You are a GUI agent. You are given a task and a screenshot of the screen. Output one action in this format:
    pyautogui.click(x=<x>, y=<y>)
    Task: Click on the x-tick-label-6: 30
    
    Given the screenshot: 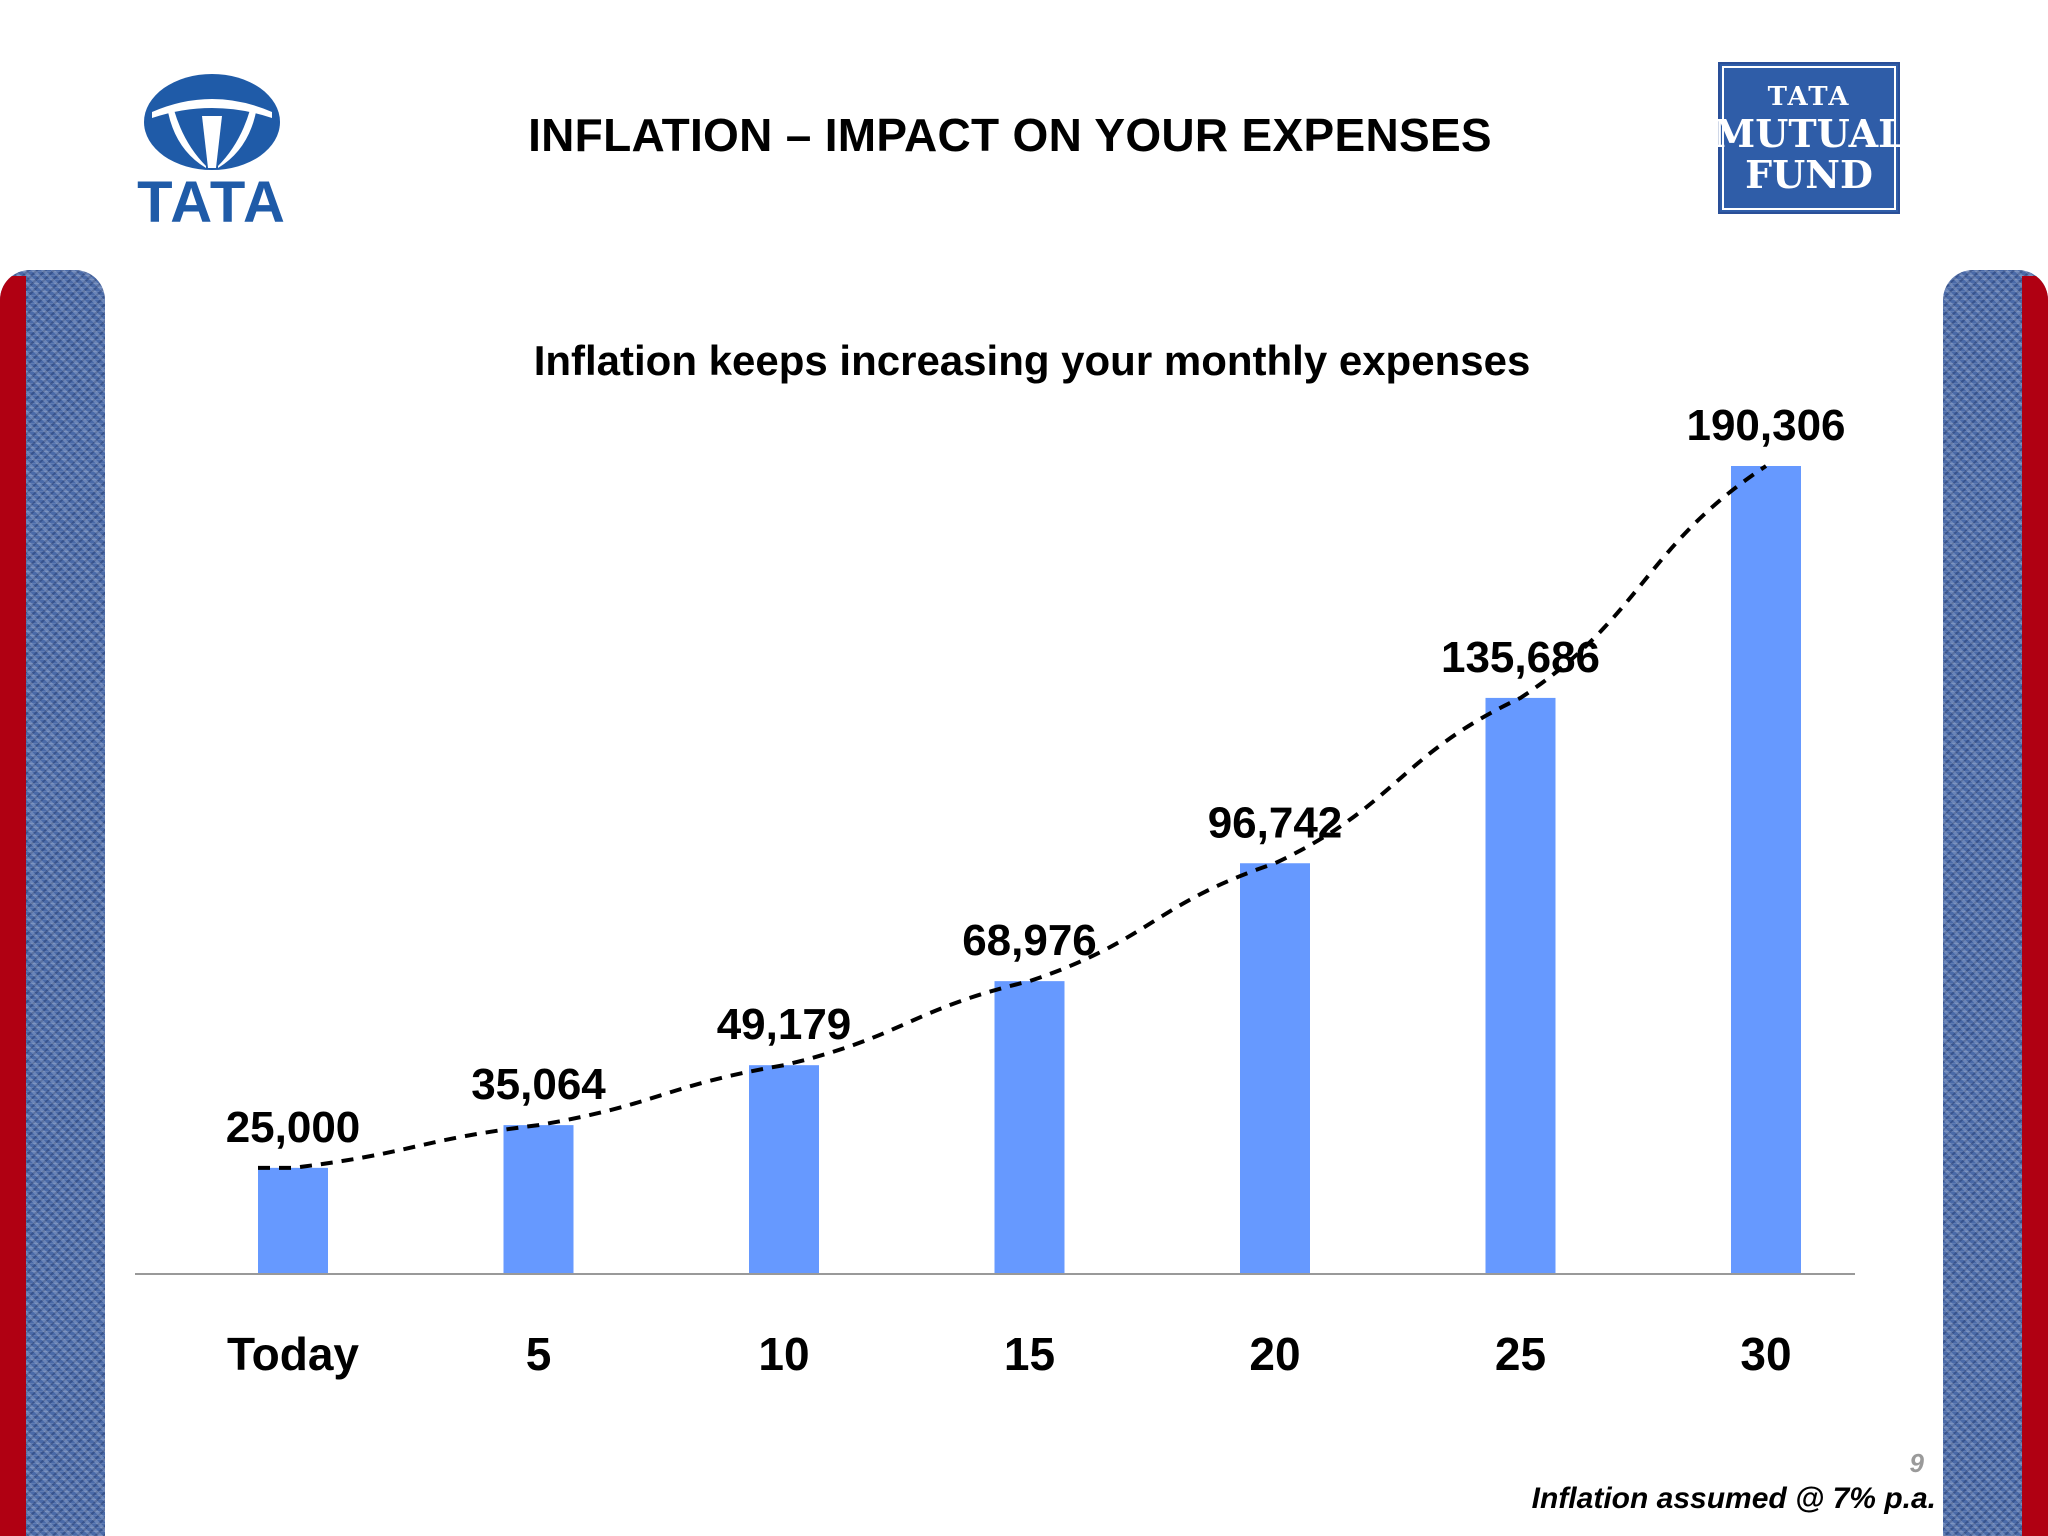 What is the action you would take?
    pyautogui.click(x=1765, y=1354)
    